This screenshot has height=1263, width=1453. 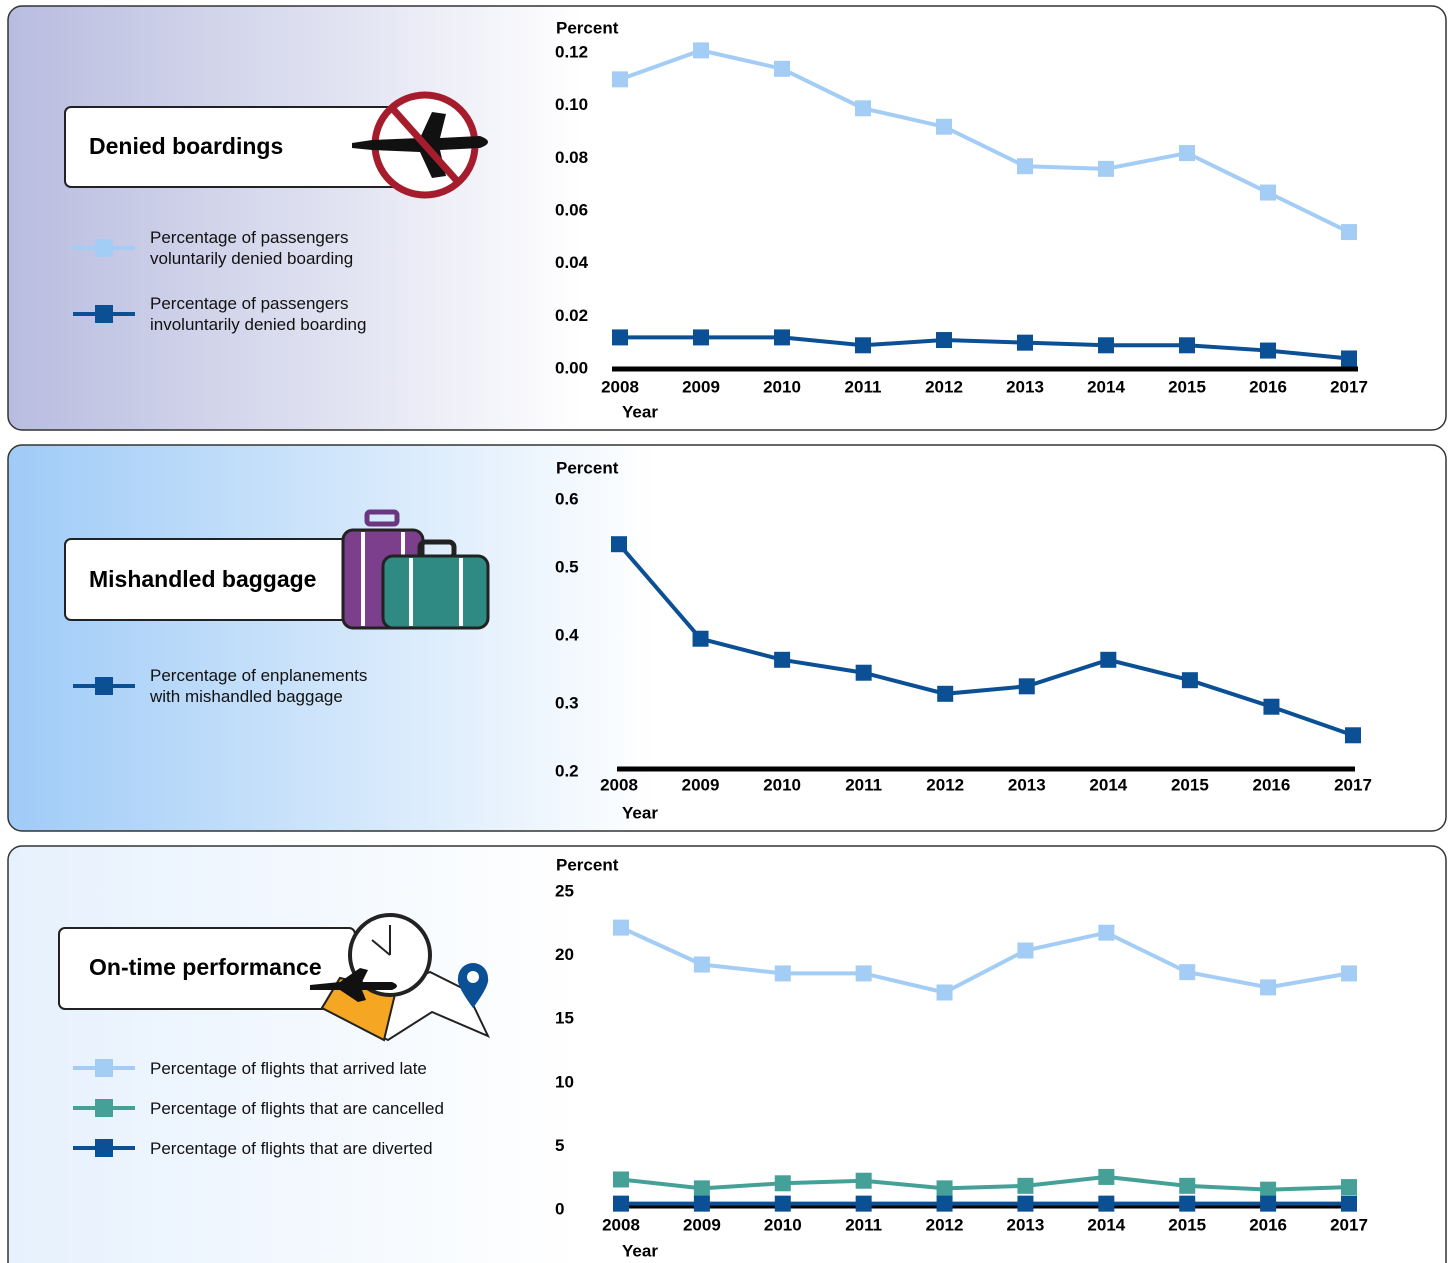 I want to click on y-tick-label: 0.6, so click(x=567, y=498).